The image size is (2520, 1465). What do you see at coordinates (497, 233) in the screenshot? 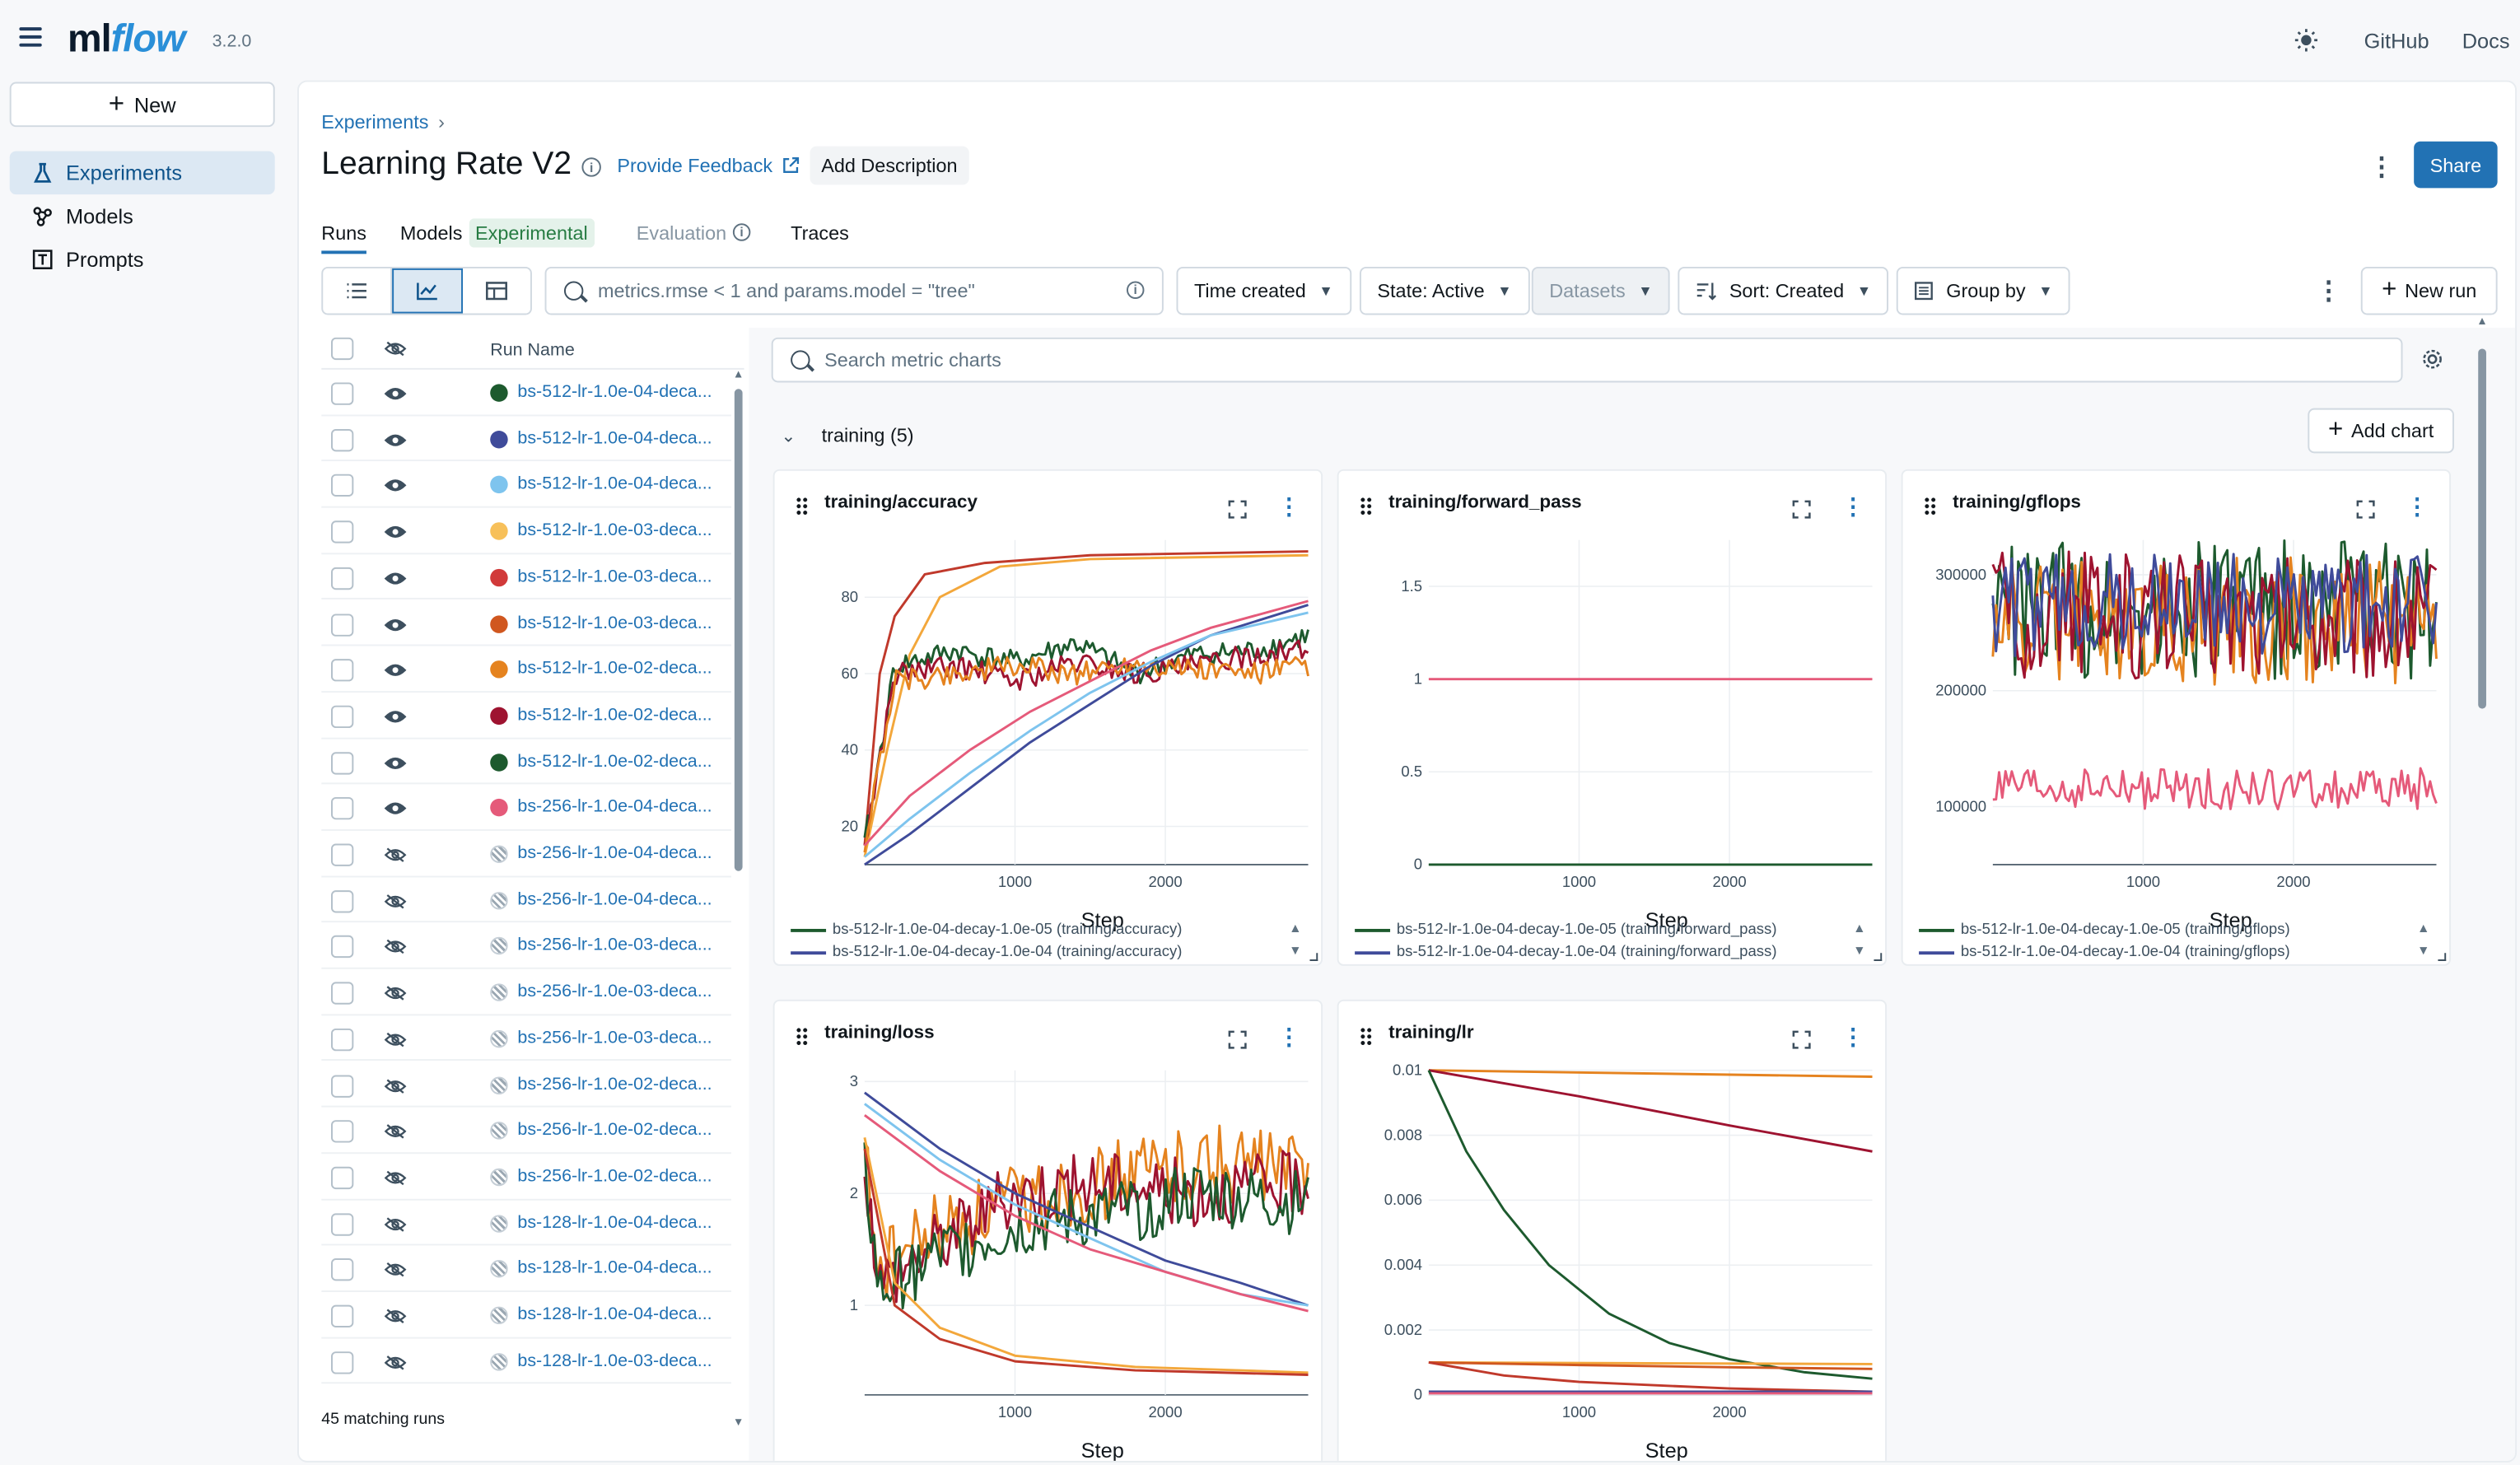
I see `tab-models: Models Experimental` at bounding box center [497, 233].